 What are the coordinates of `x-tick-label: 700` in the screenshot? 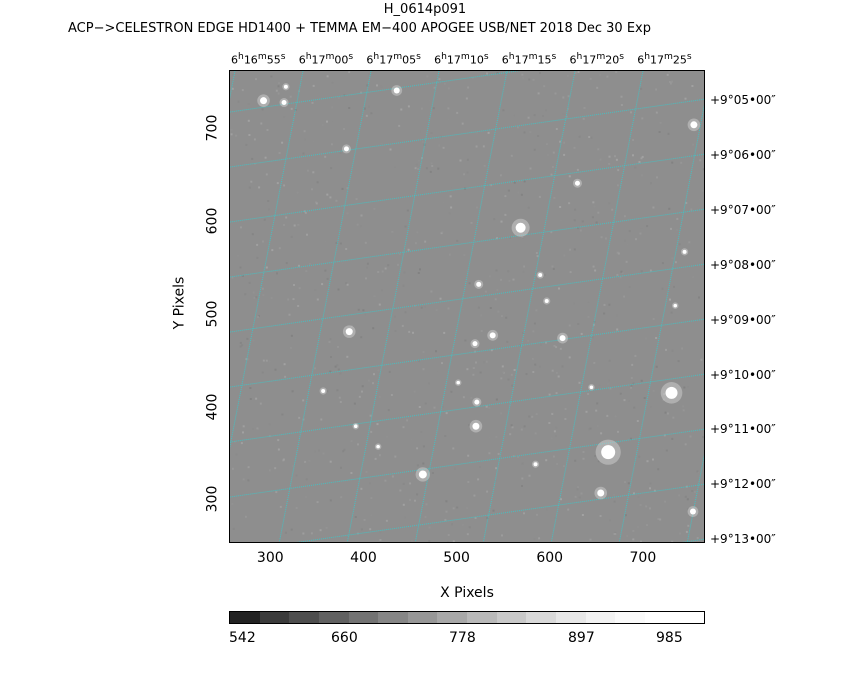 It's located at (643, 558).